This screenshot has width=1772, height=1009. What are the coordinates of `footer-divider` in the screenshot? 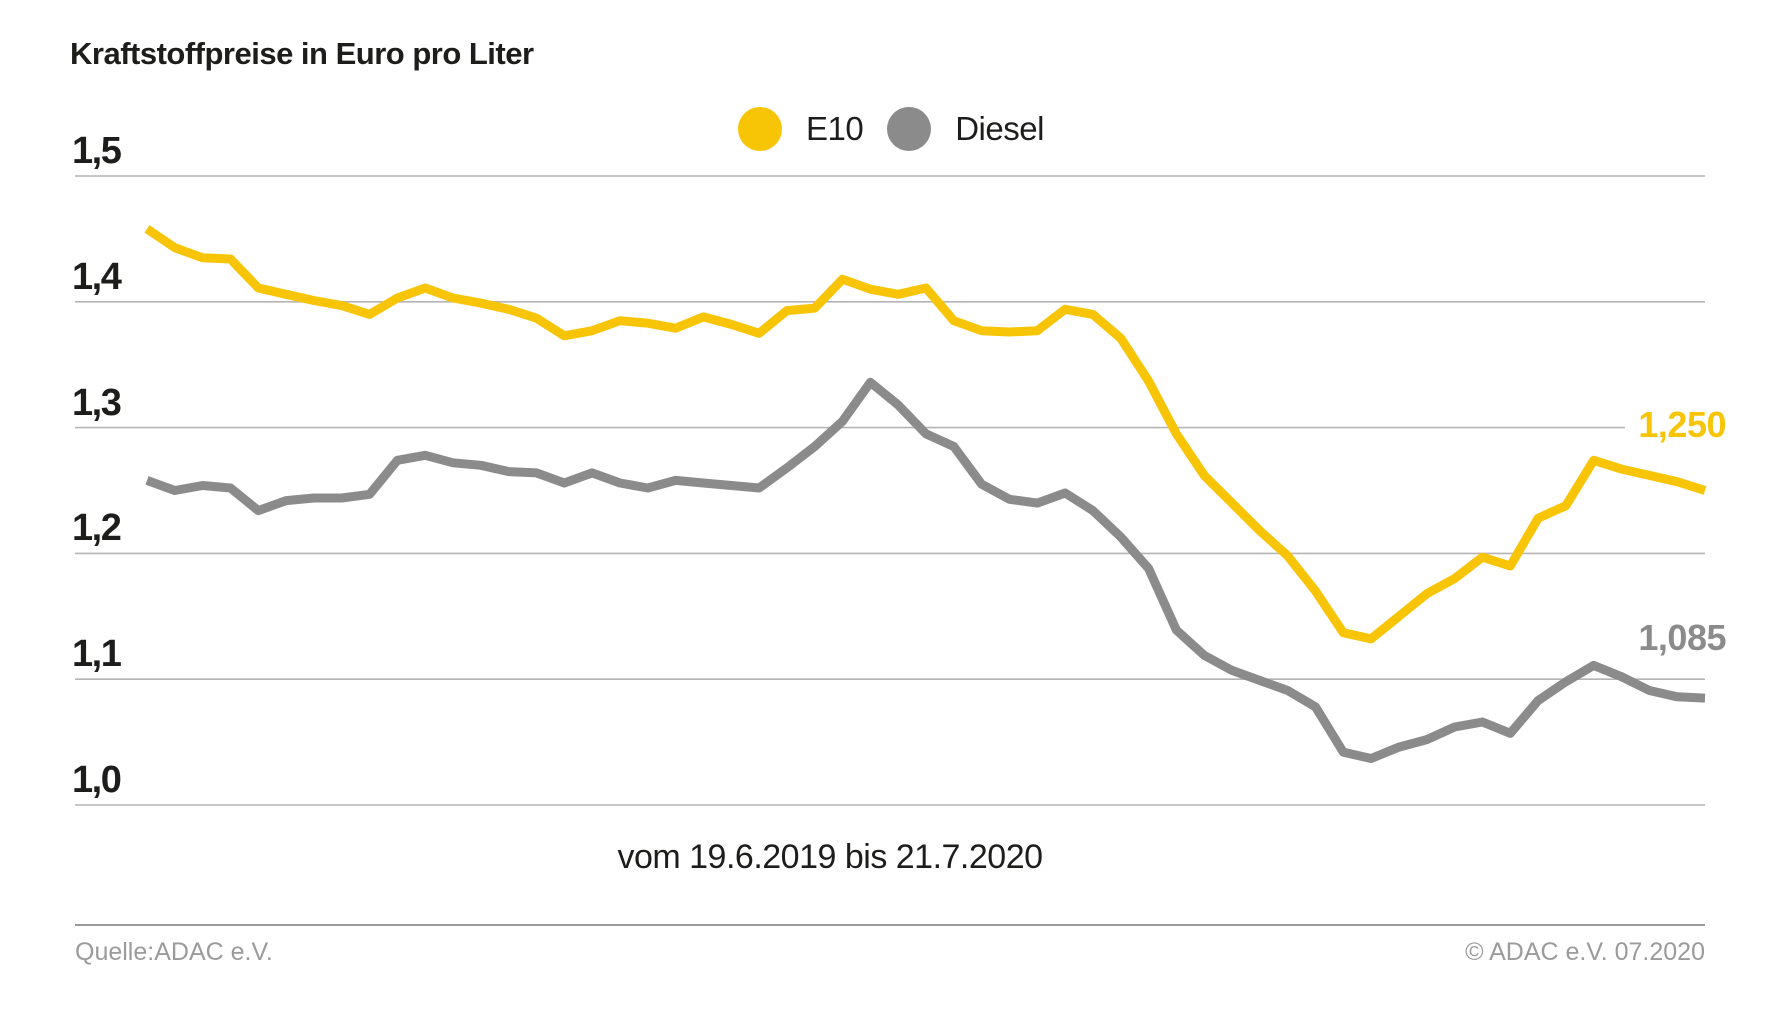 It's located at (890, 925).